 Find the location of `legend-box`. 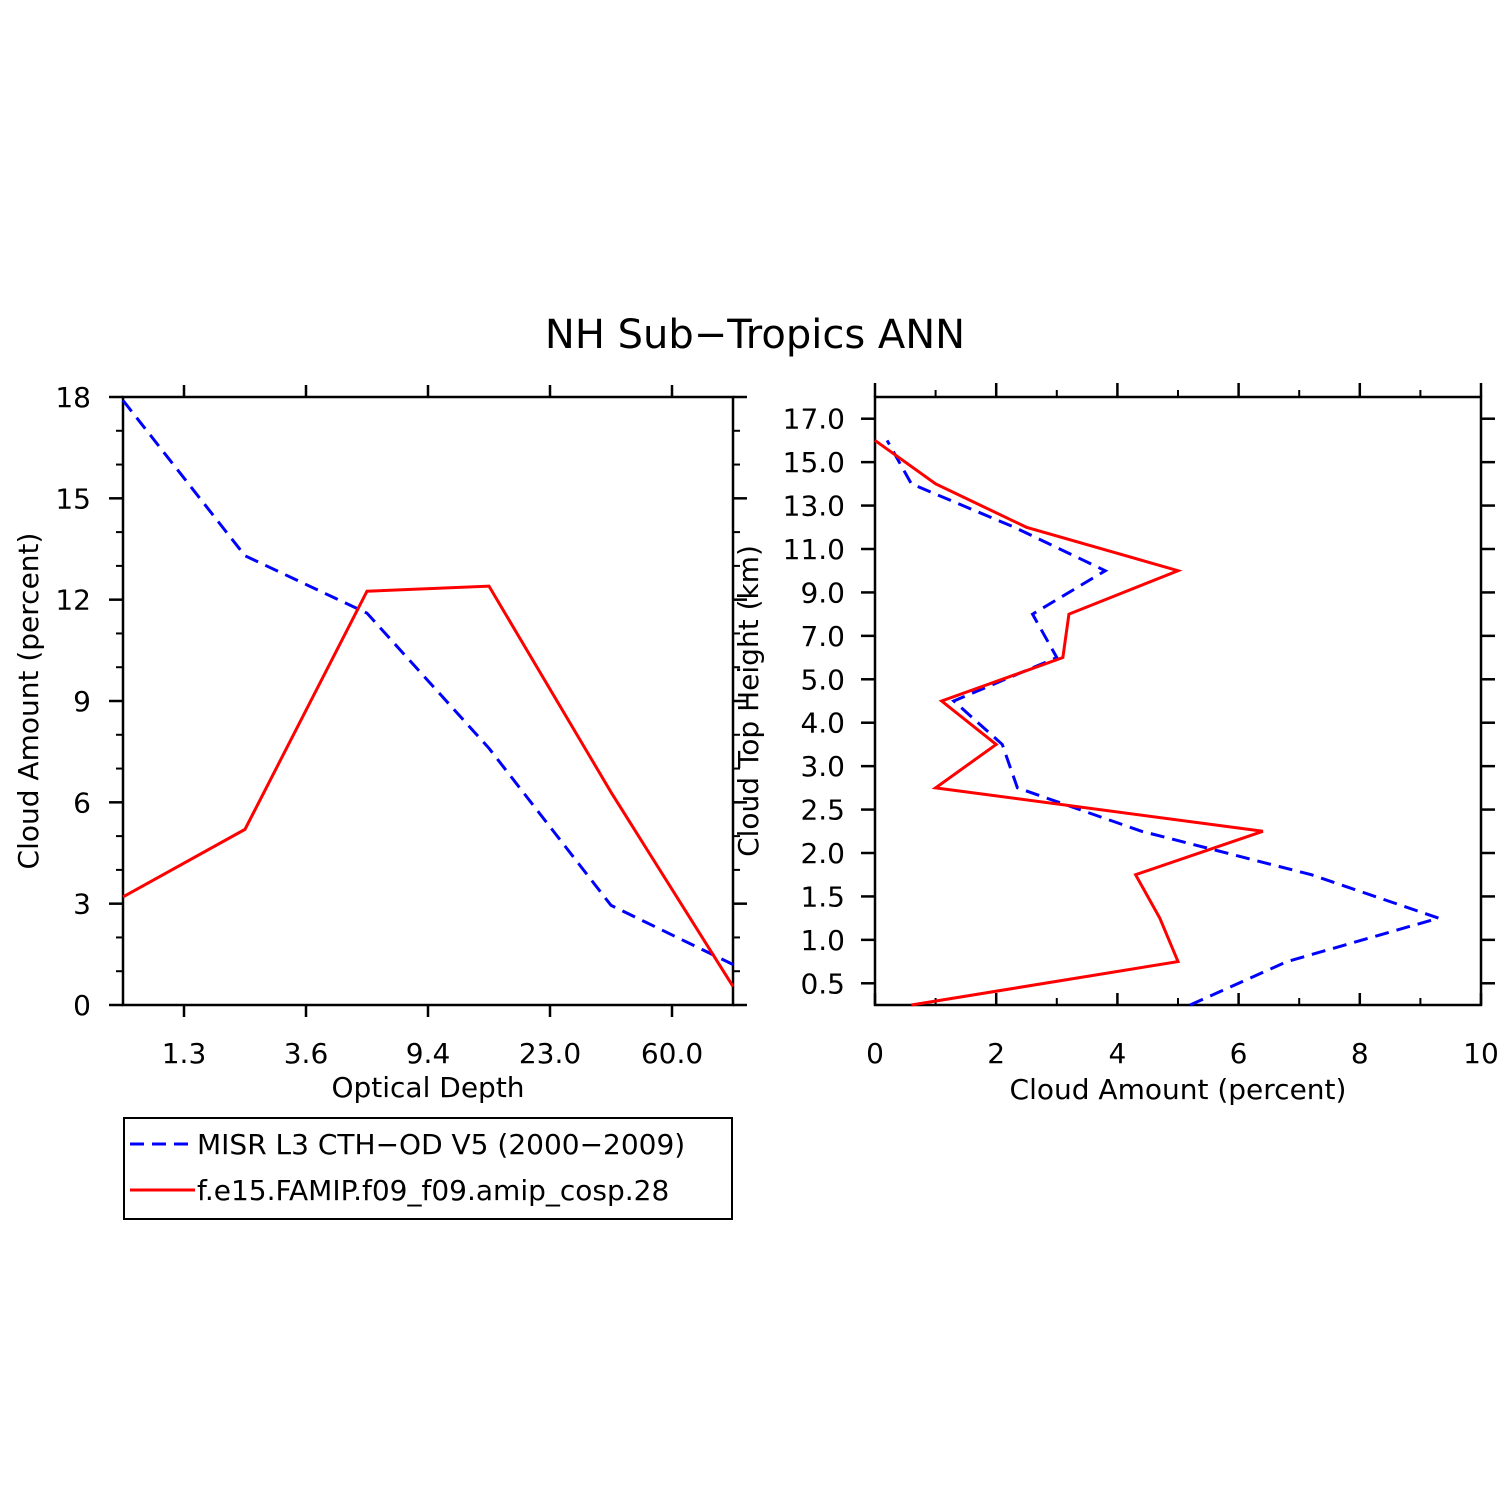

legend-box is located at coordinates (428, 1168).